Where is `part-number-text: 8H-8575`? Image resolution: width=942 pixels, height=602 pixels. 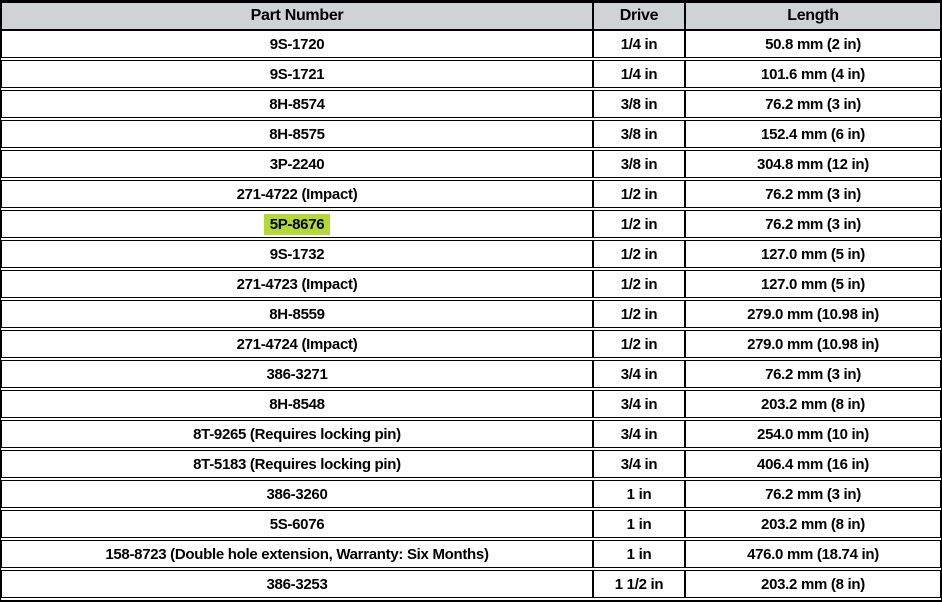 part-number-text: 8H-8575 is located at coordinates (297, 134).